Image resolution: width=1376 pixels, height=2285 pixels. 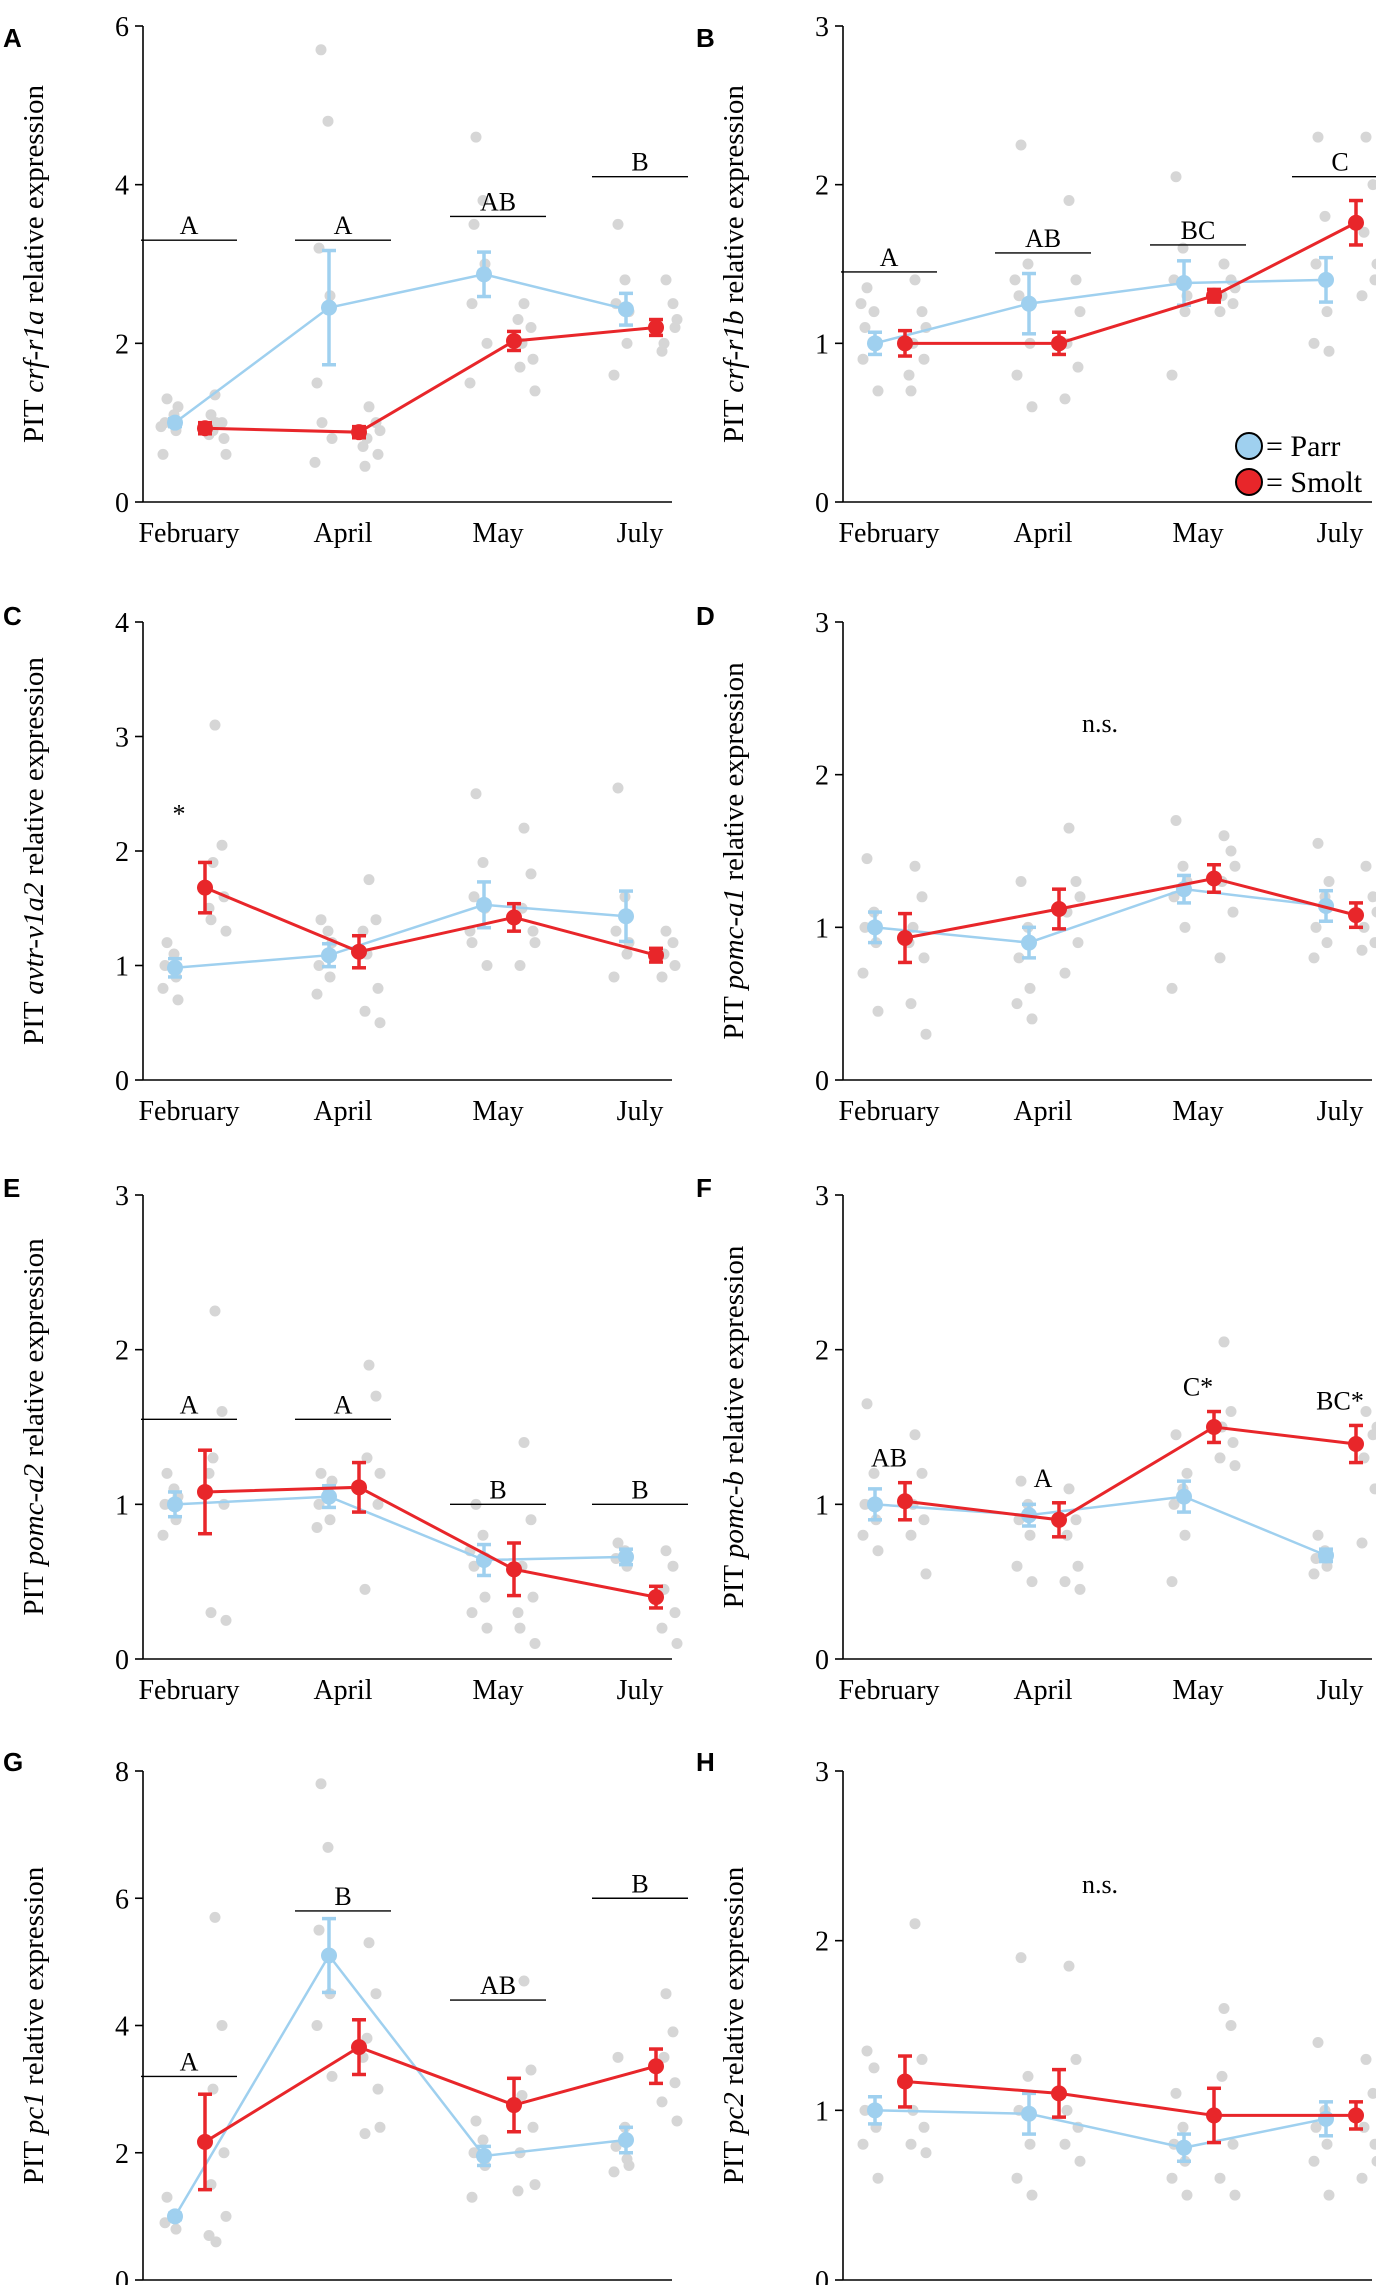 What do you see at coordinates (34, 1590) in the screenshot?
I see `y-label-prefix: PIT` at bounding box center [34, 1590].